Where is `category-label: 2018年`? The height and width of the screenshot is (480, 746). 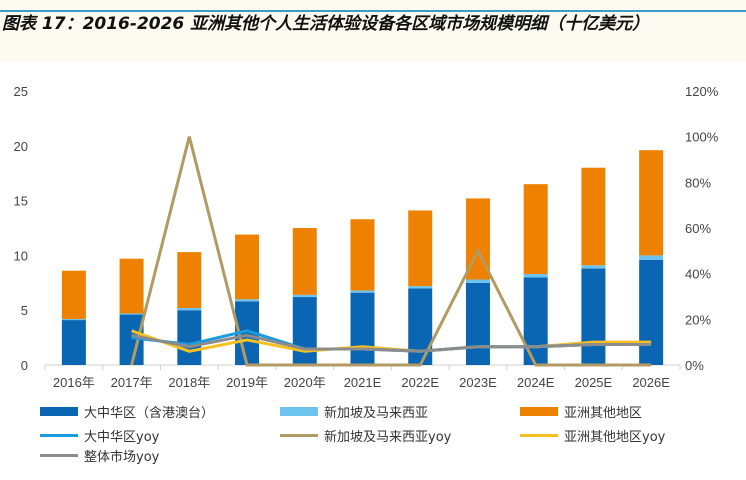 category-label: 2018年 is located at coordinates (189, 382).